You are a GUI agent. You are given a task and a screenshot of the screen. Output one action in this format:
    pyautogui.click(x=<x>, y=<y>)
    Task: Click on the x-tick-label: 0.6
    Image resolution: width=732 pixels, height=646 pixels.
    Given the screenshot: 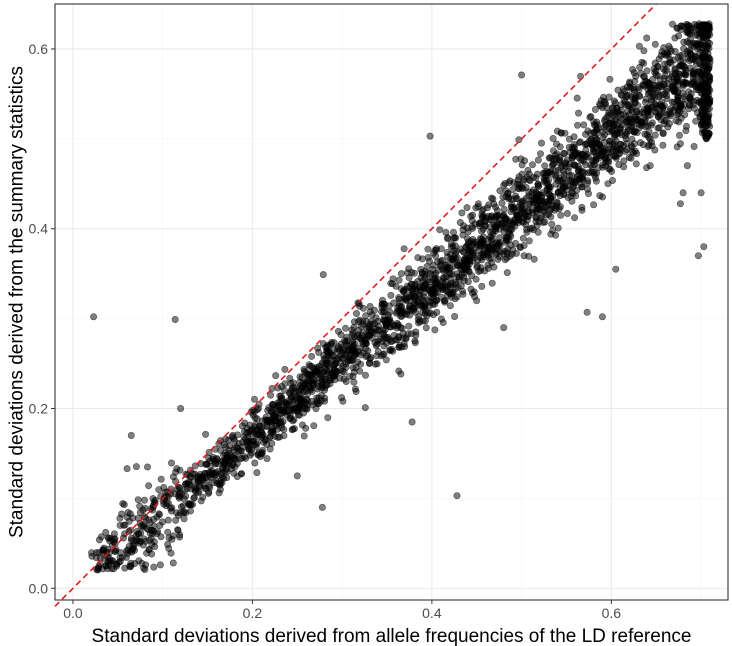 What is the action you would take?
    pyautogui.click(x=612, y=613)
    